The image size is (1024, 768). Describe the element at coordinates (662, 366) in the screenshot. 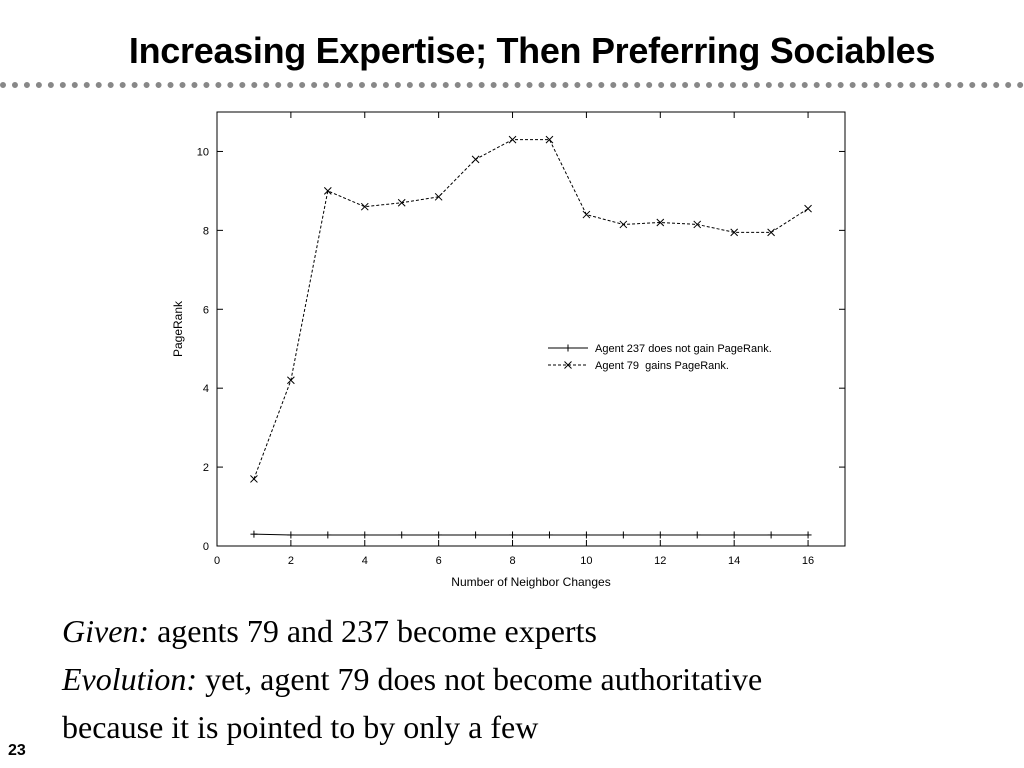

I see `legend-label: Agent 79 gains PageRank.` at that location.